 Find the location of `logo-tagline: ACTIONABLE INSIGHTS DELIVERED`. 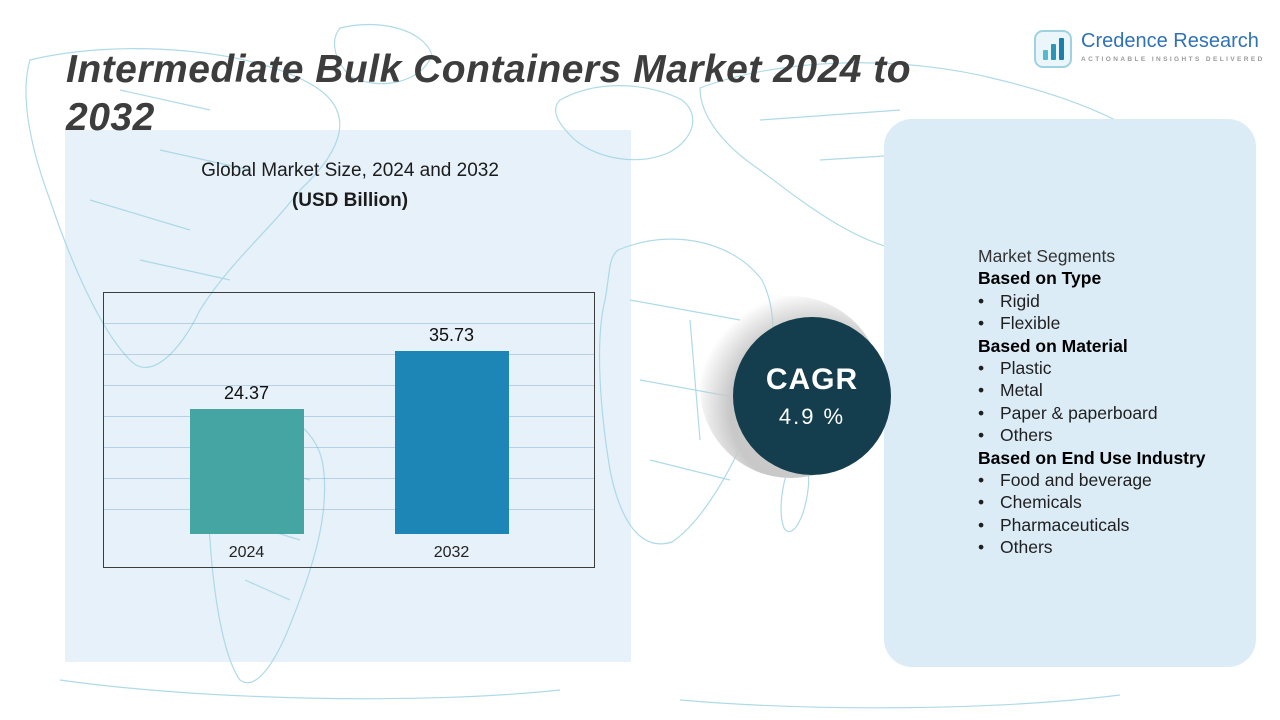

logo-tagline: ACTIONABLE INSIGHTS DELIVERED is located at coordinates (1173, 59).